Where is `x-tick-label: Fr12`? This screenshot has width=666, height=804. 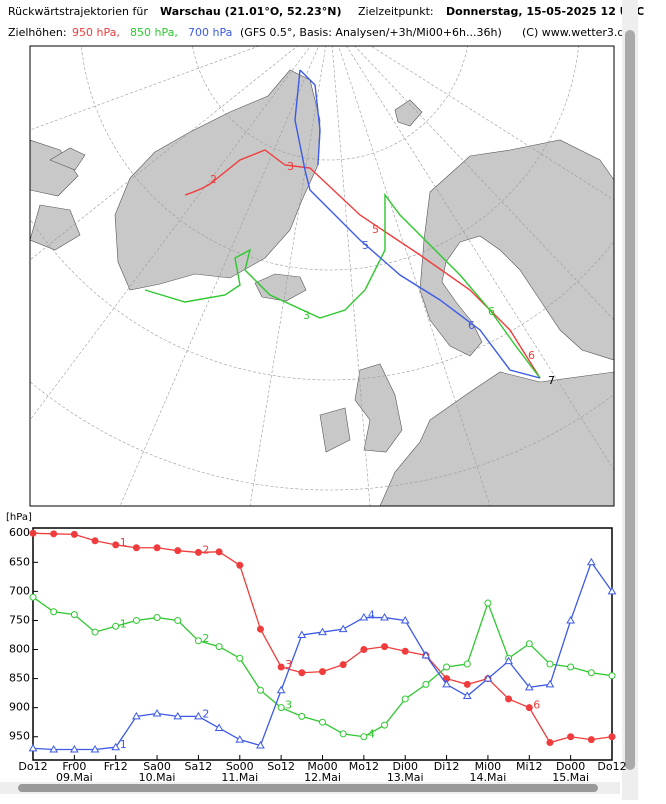 x-tick-label: Fr12 is located at coordinates (116, 766).